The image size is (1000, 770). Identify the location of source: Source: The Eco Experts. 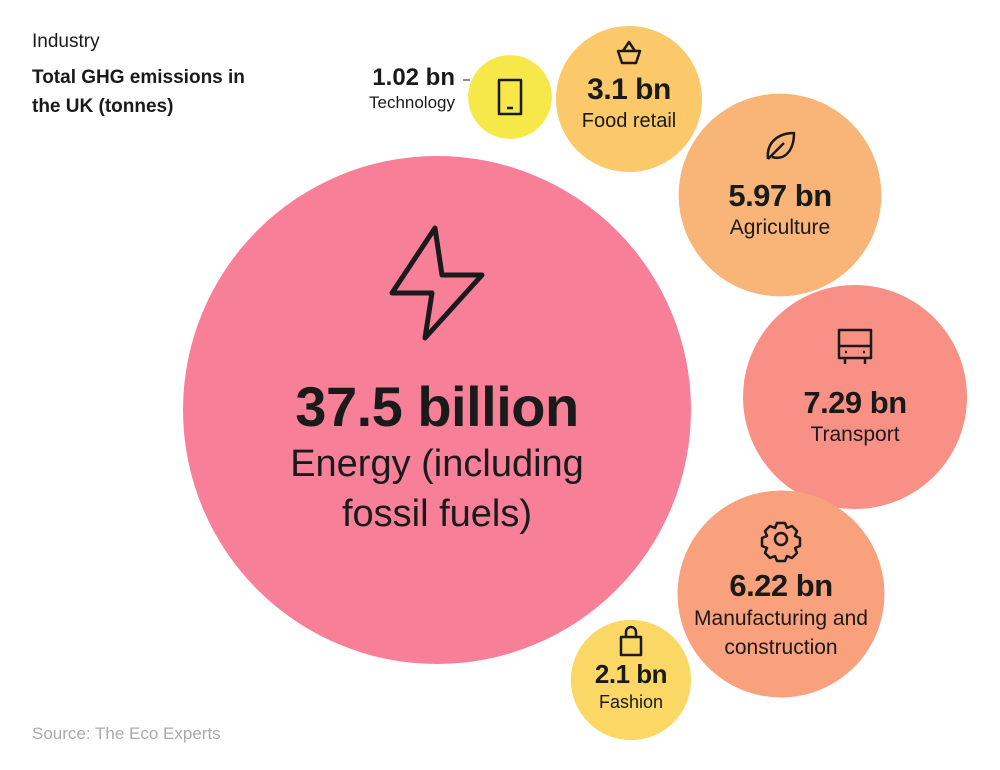
(126, 733).